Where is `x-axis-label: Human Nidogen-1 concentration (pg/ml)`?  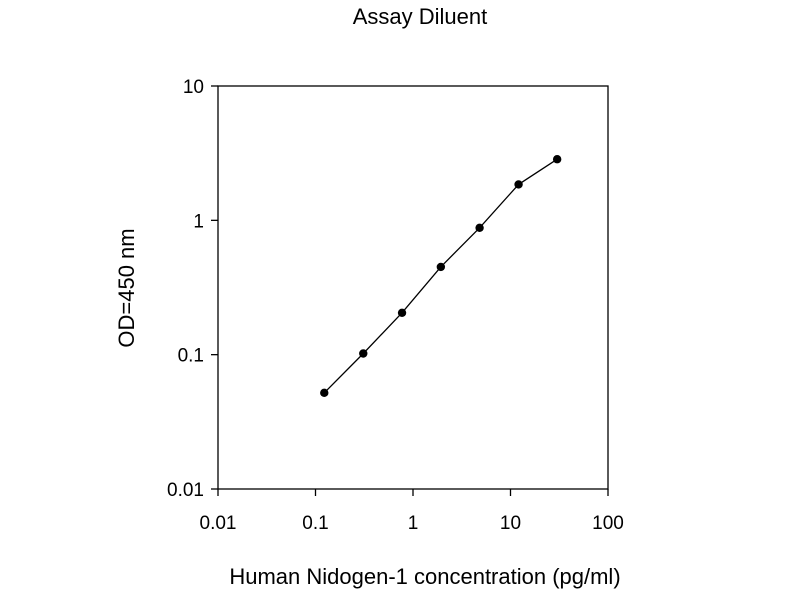
x-axis-label: Human Nidogen-1 concentration (pg/ml) is located at coordinates (425, 576).